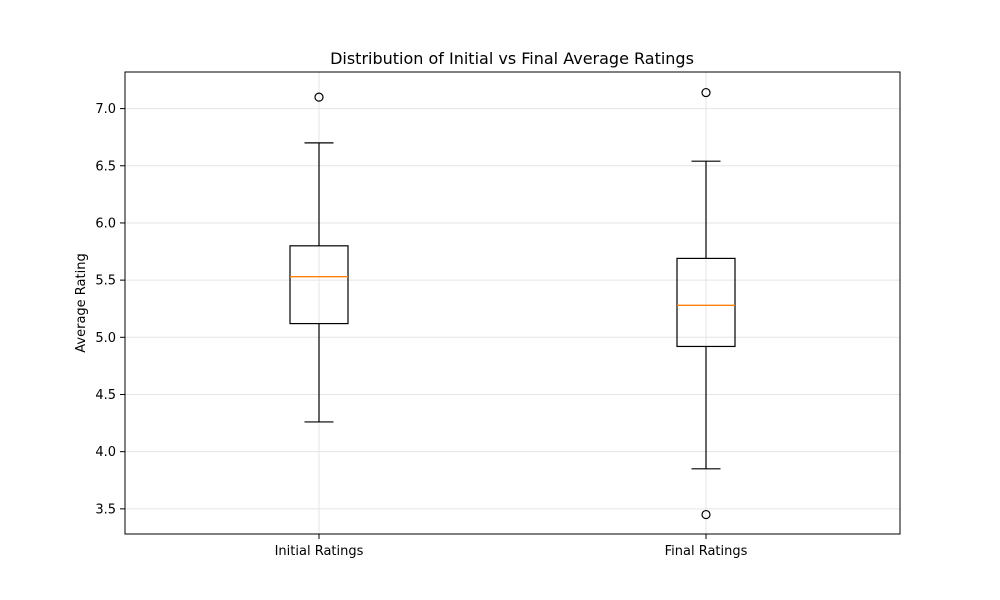 Image resolution: width=1000 pixels, height=600 pixels. I want to click on x-tick-label: Initial Ratings, so click(319, 551).